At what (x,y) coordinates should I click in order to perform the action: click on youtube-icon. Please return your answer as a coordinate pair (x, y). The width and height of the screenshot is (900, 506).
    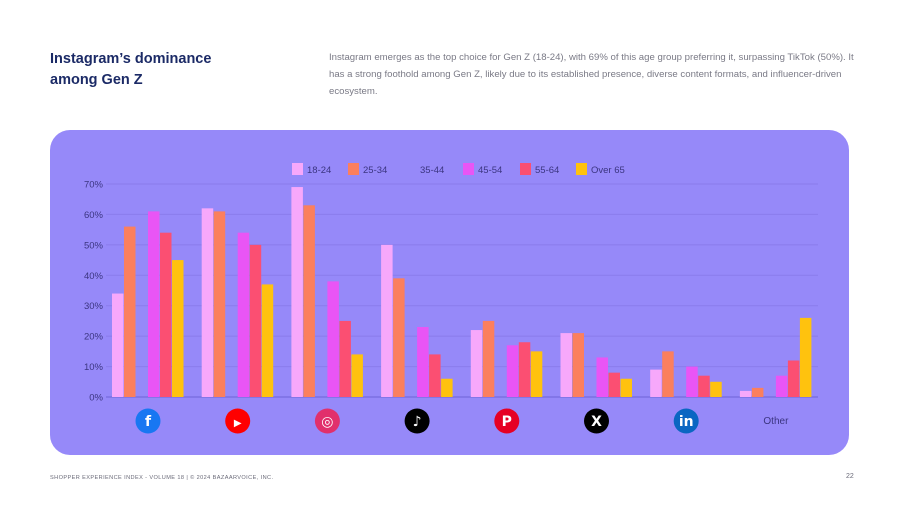
    Looking at the image, I should click on (238, 421).